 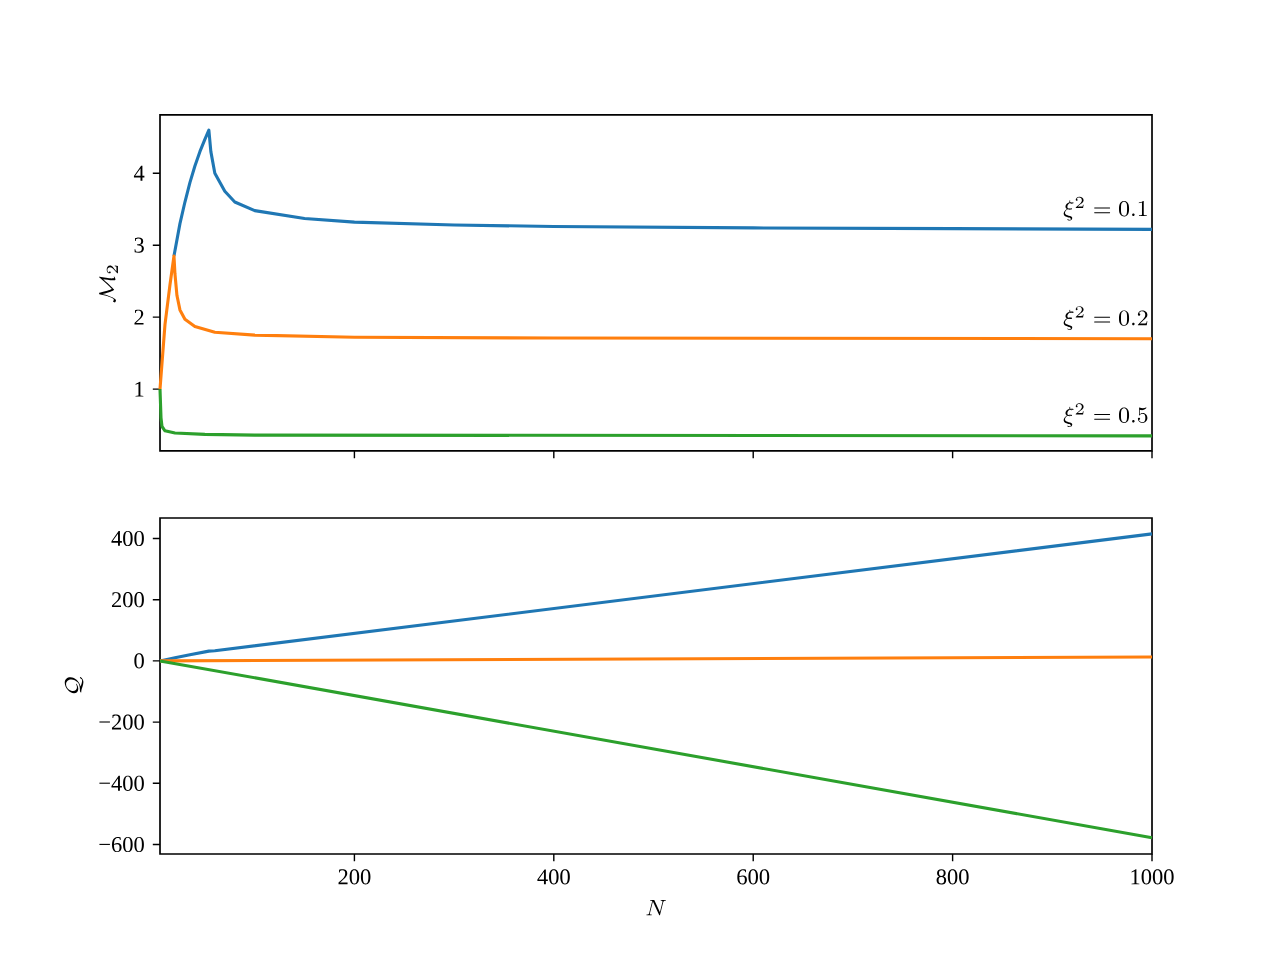 I want to click on y-tick-label: −600, so click(x=121, y=844).